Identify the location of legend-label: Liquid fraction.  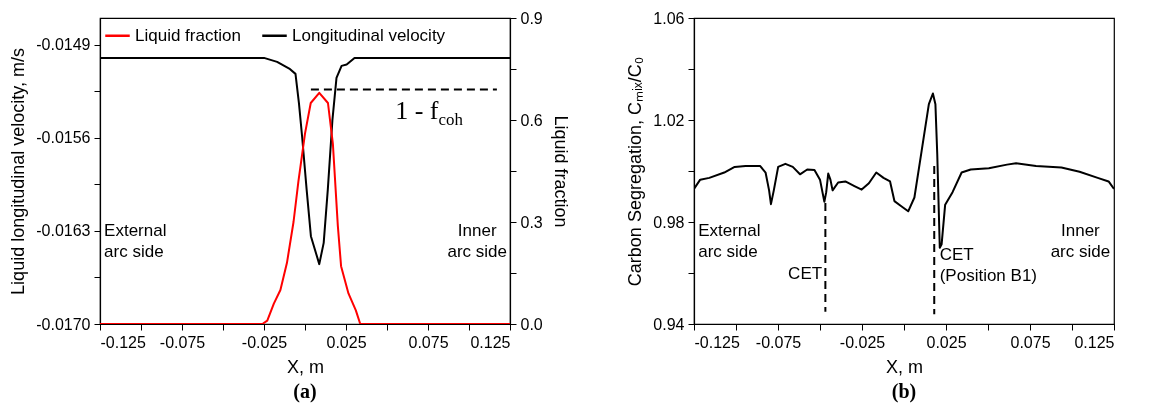
(188, 35).